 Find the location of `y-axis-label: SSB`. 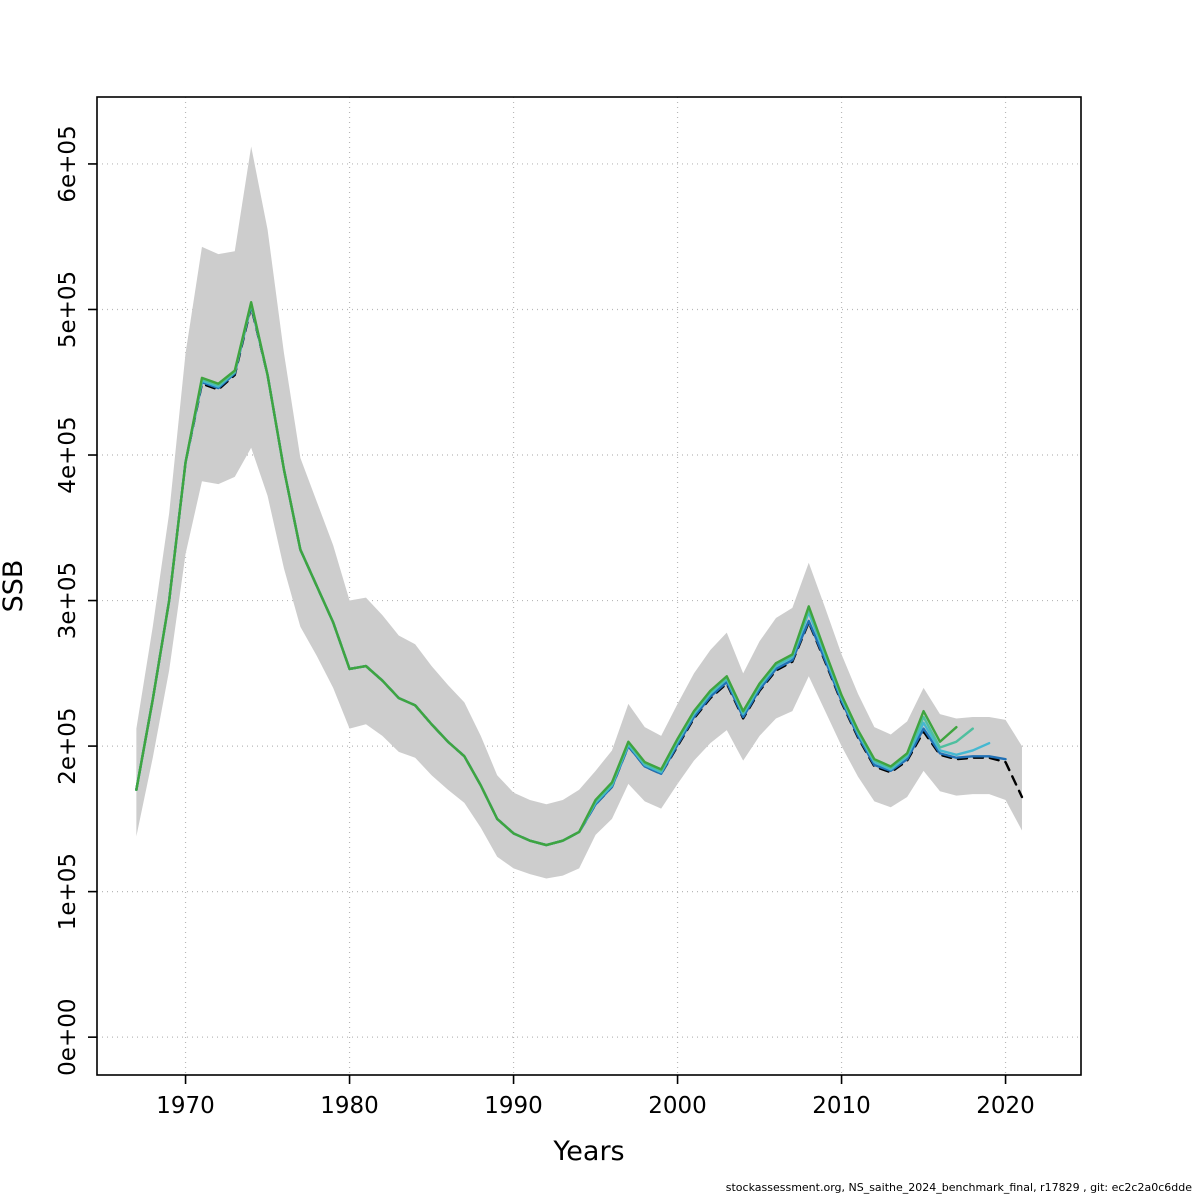

y-axis-label: SSB is located at coordinates (14, 586).